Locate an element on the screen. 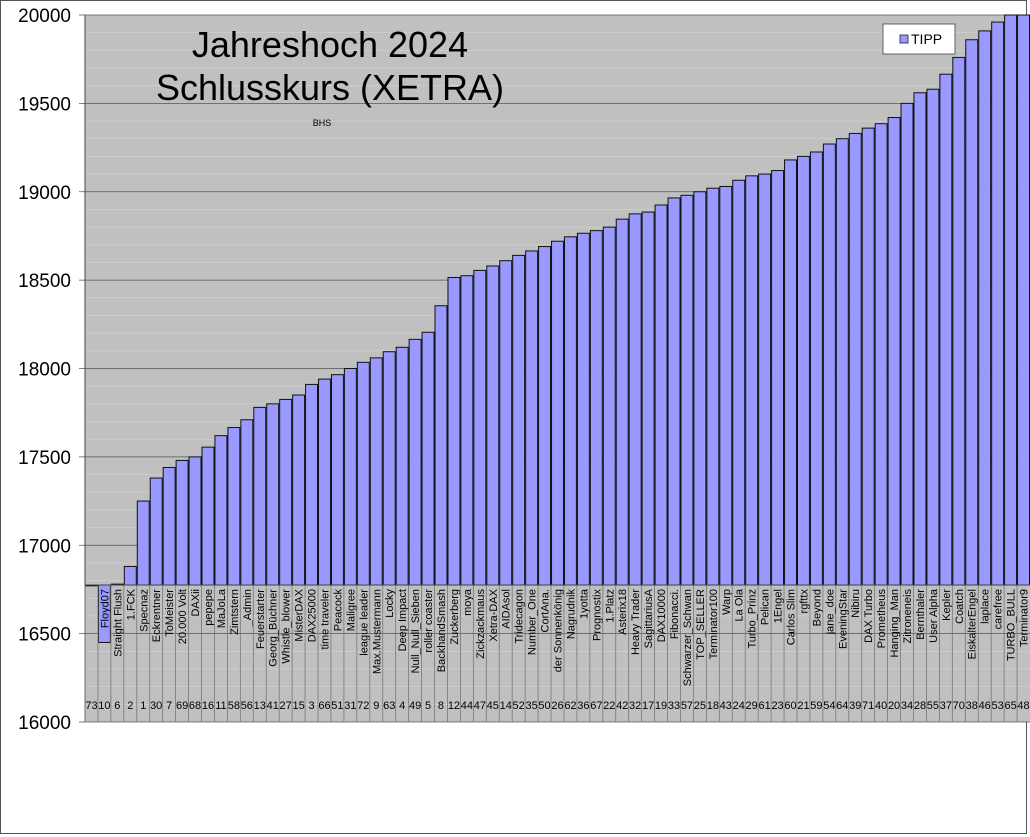  legend: TIPP is located at coordinates (919, 39).